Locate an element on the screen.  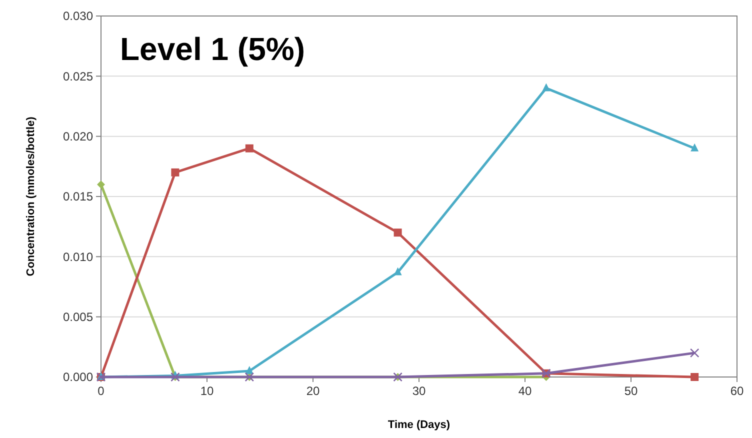
y-tick-label: 0.000 is located at coordinates (78, 377).